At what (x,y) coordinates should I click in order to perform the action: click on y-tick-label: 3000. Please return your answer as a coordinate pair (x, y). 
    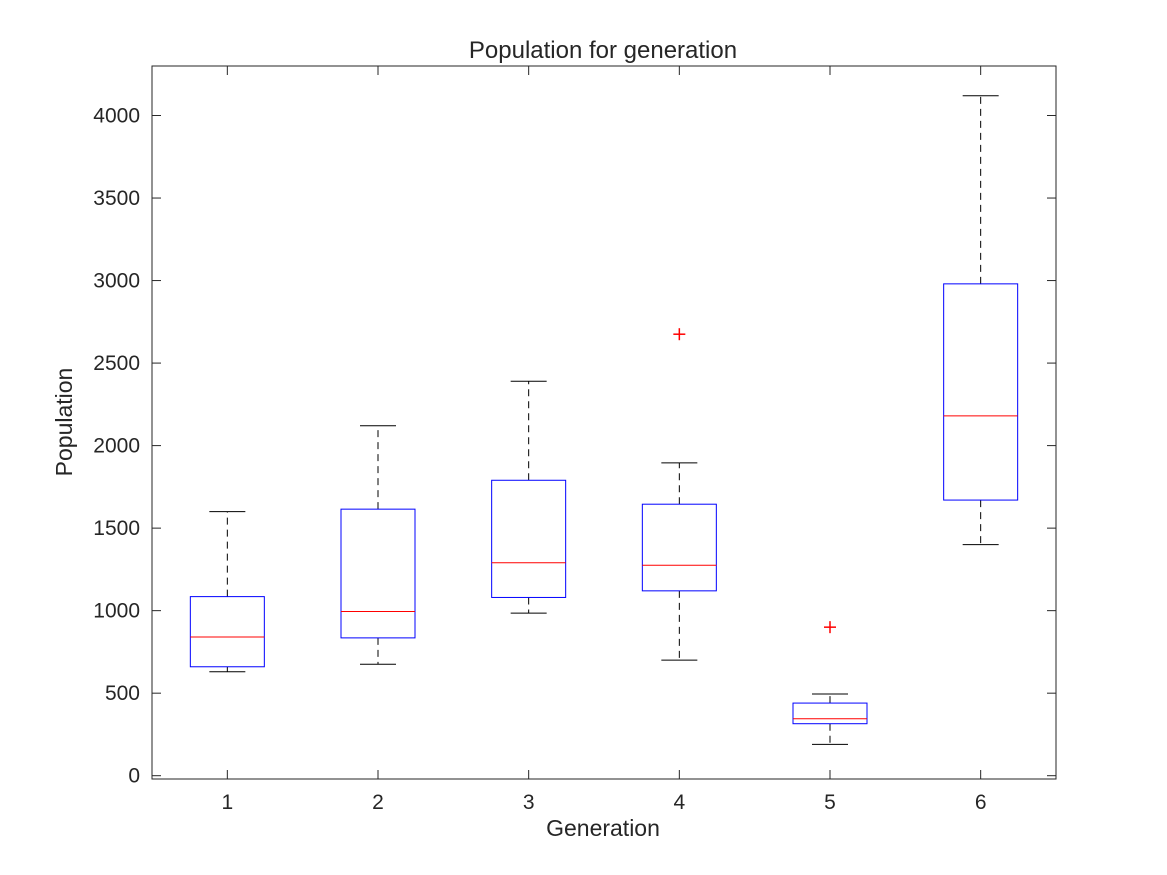
    Looking at the image, I should click on (116, 281).